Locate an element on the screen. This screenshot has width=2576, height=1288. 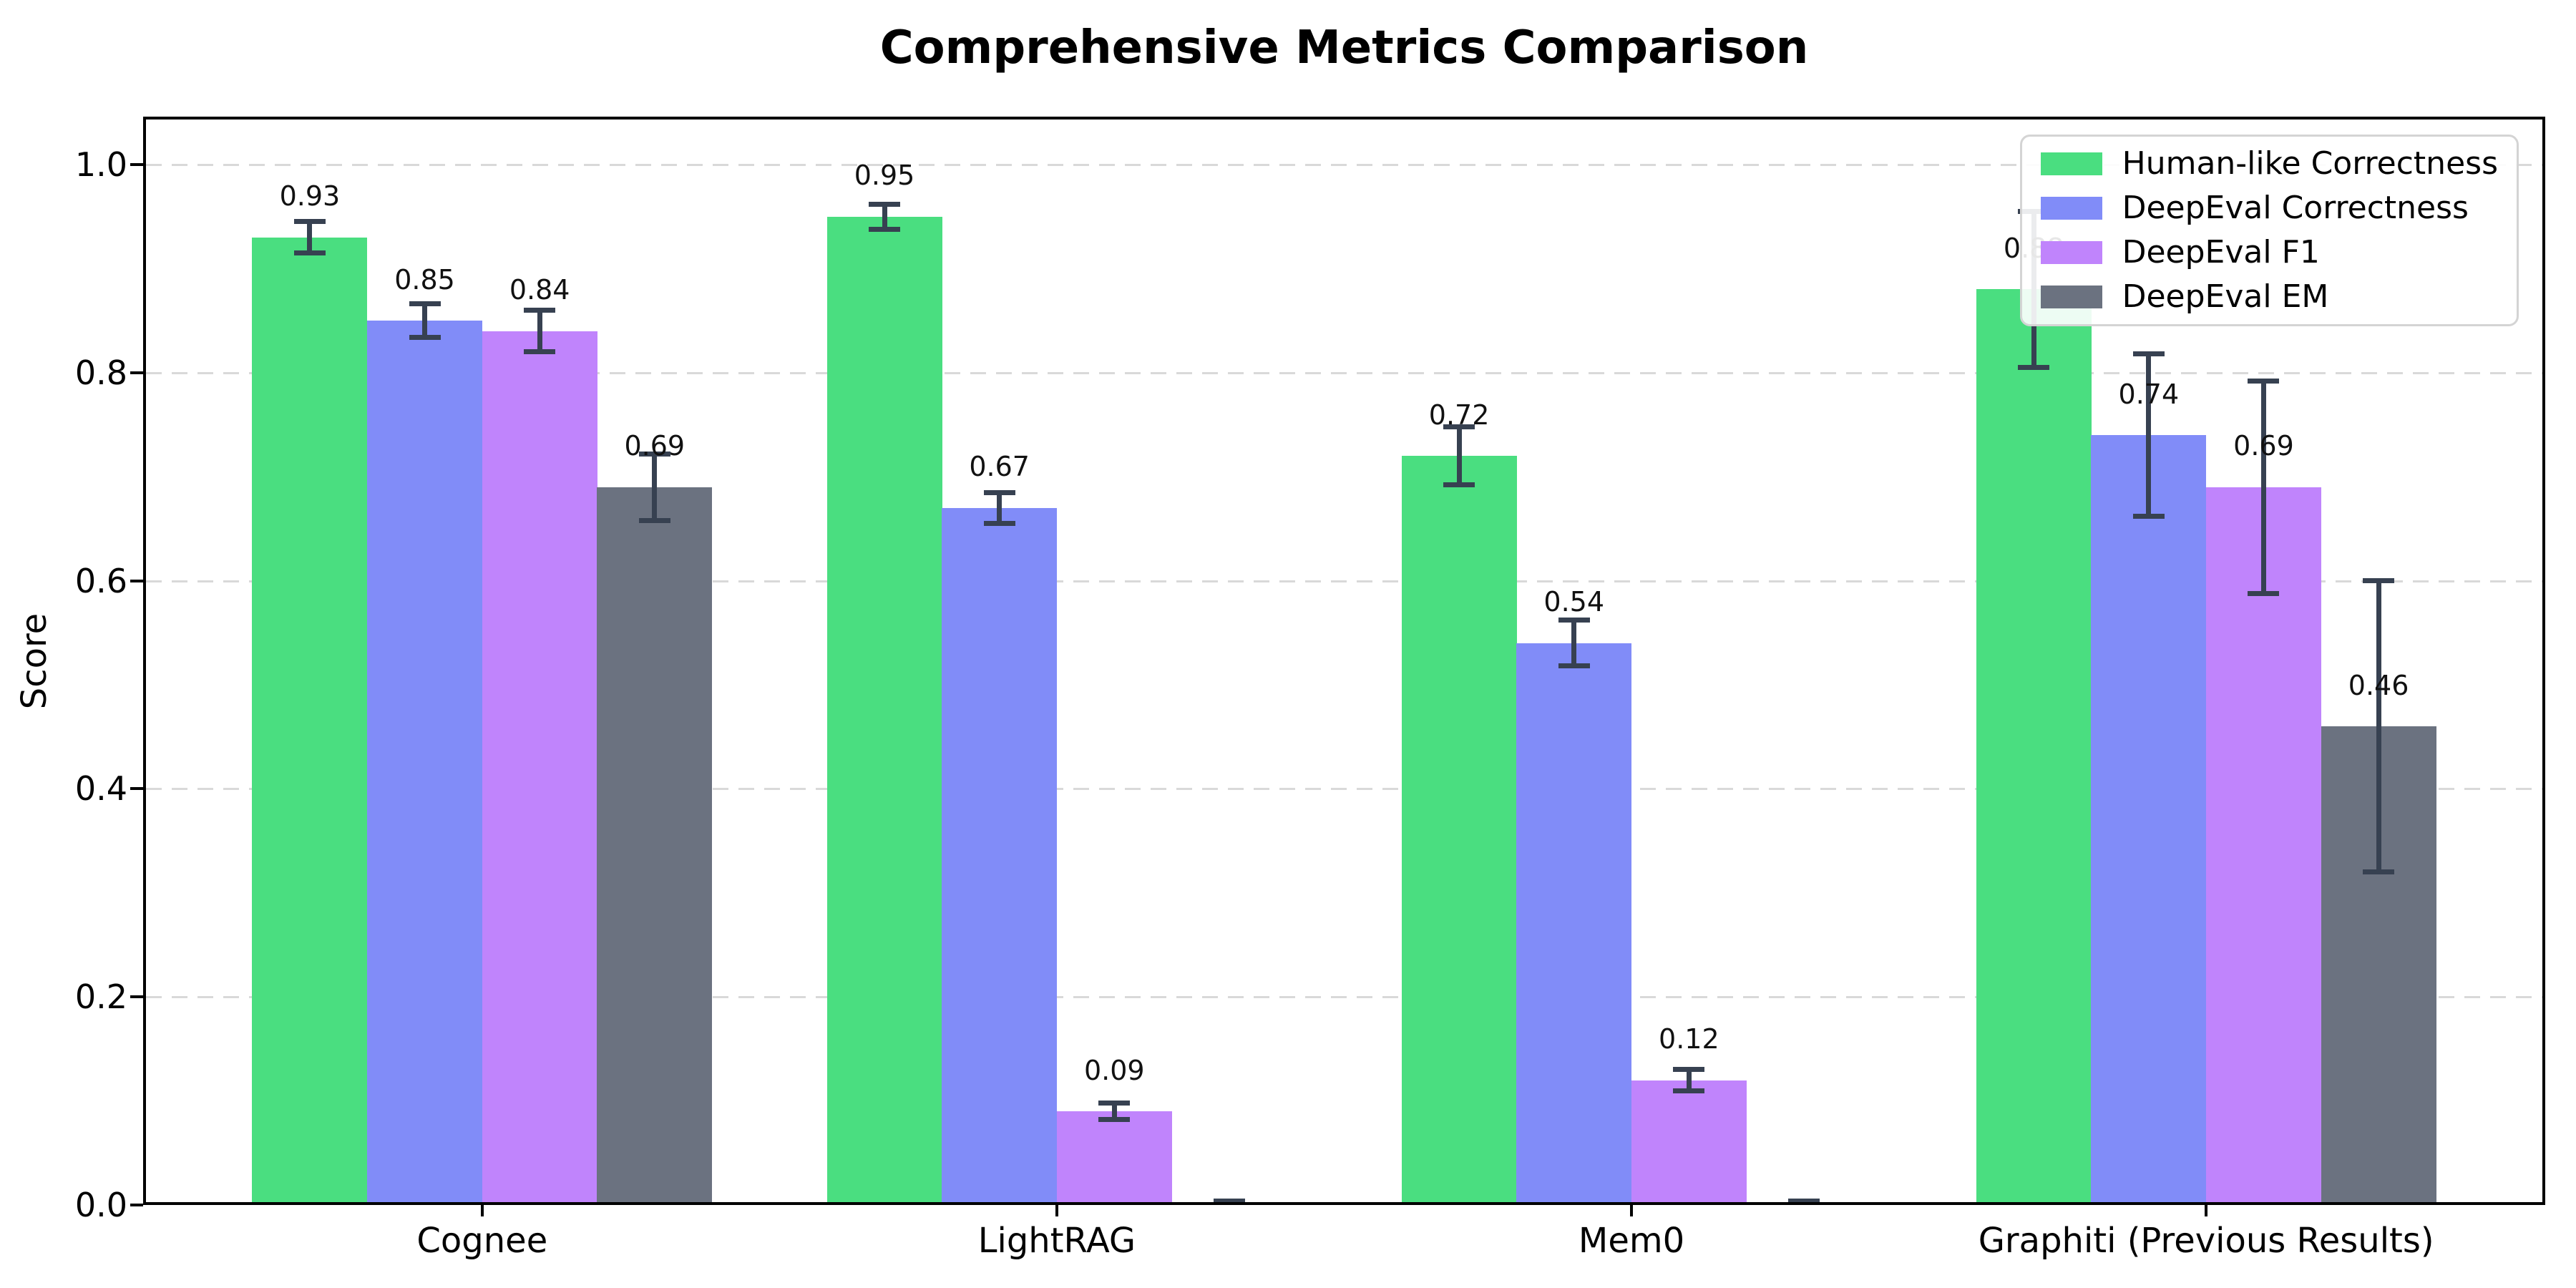
legend-label: DeepEval F1 is located at coordinates (2221, 252).